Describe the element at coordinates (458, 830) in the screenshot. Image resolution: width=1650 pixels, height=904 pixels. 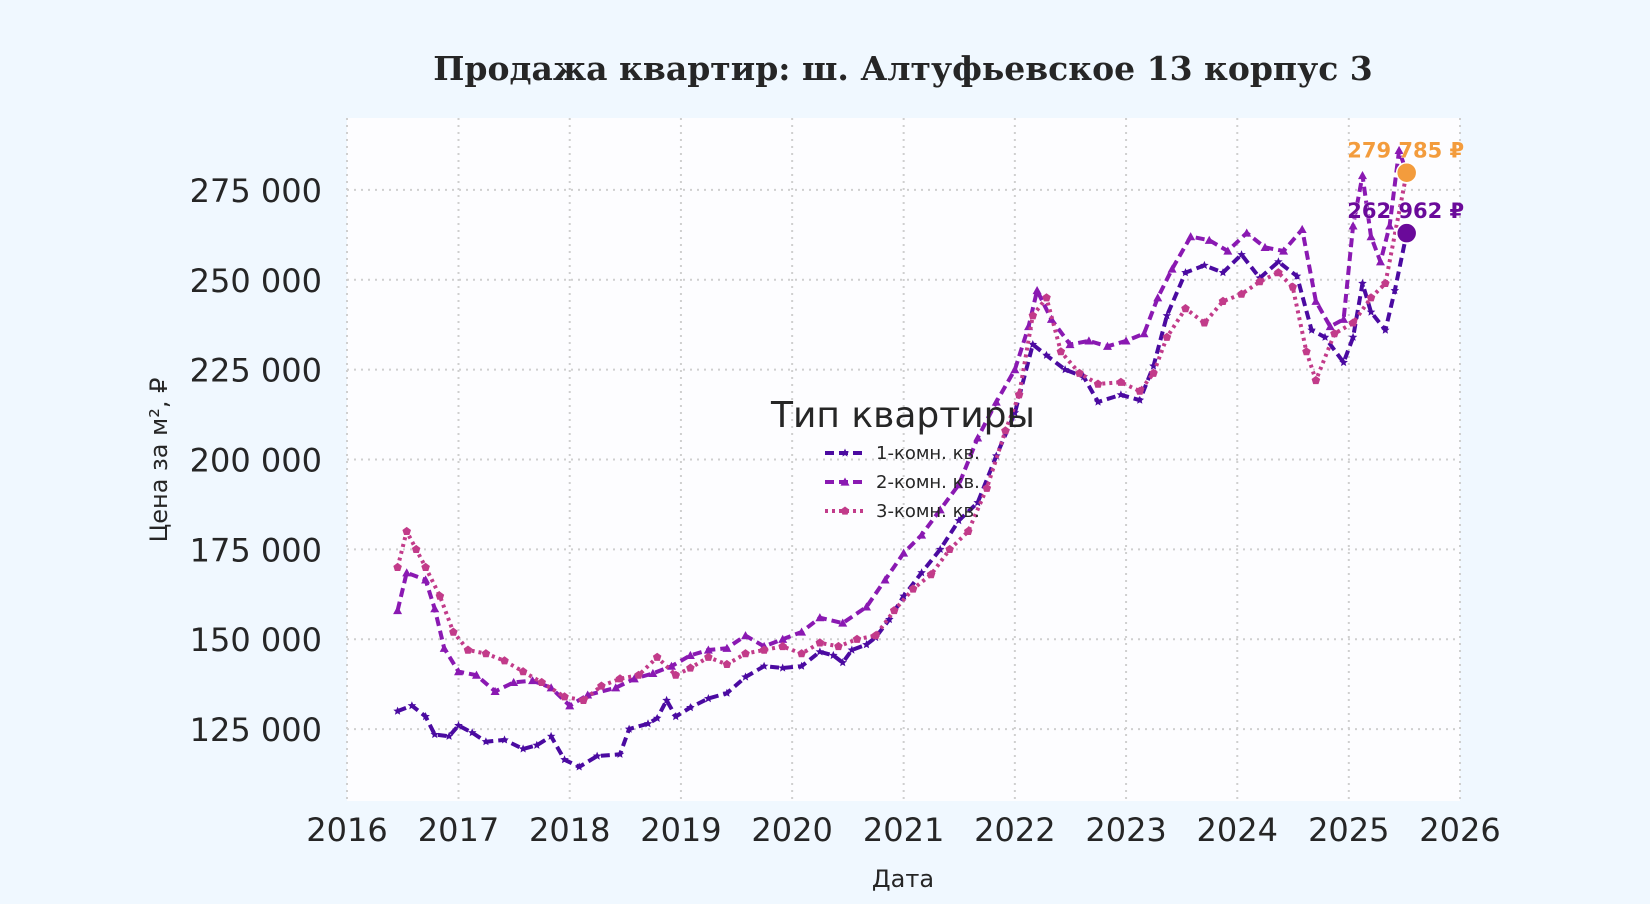
I see `x-tick-label: 2017` at that location.